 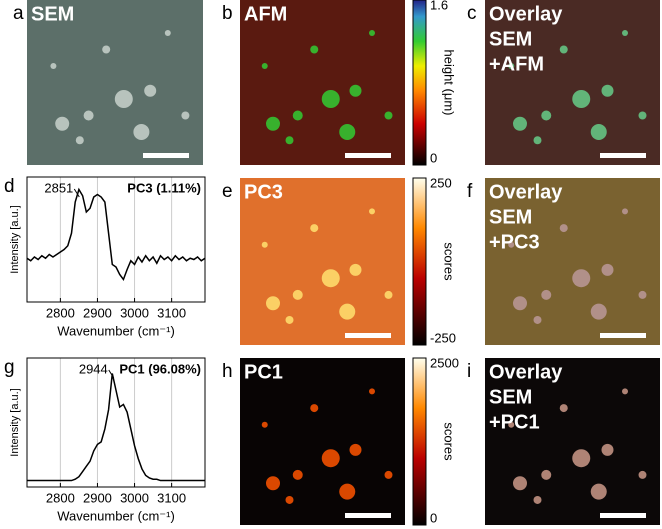 What do you see at coordinates (449, 82) in the screenshot?
I see `colorbar-label: height (μm)` at bounding box center [449, 82].